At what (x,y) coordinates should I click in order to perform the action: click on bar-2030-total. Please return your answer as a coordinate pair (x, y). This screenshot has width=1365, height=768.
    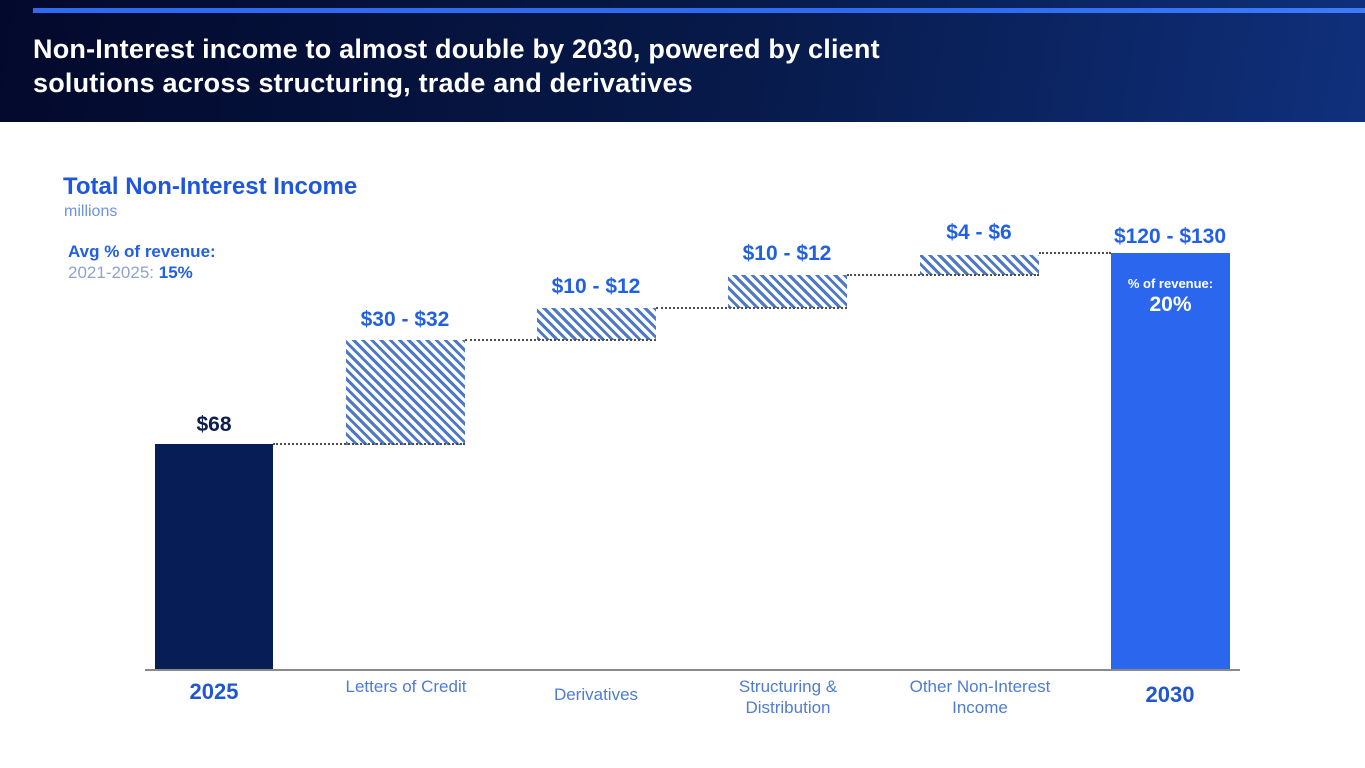
    Looking at the image, I should click on (1170, 461).